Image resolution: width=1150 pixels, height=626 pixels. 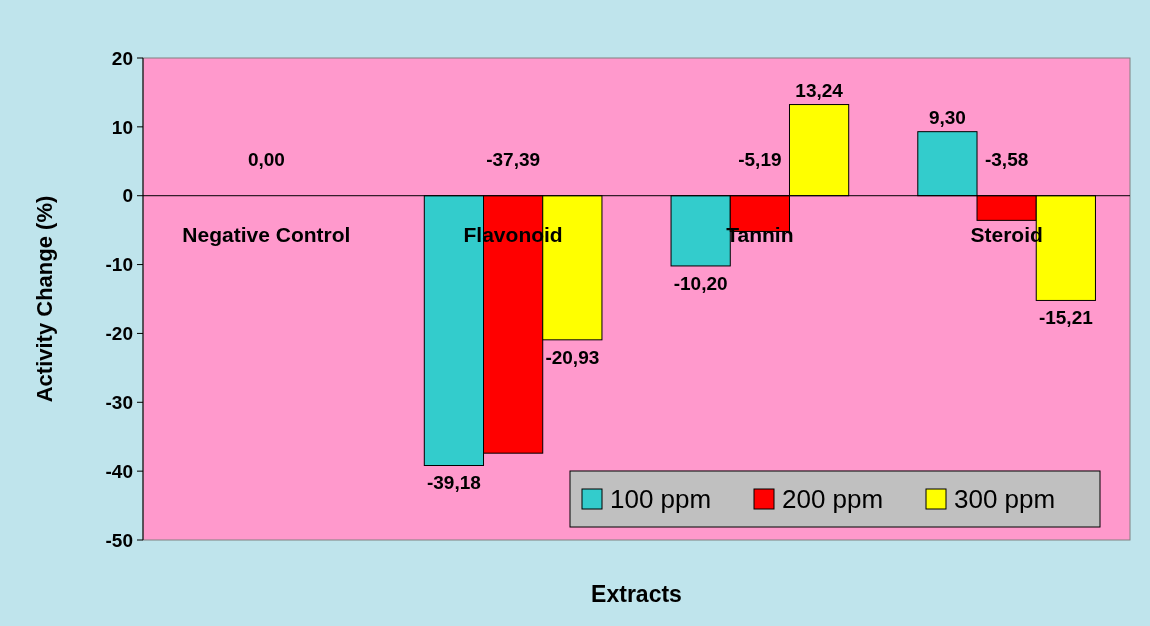 What do you see at coordinates (119, 540) in the screenshot?
I see `y-tick-label: -50` at bounding box center [119, 540].